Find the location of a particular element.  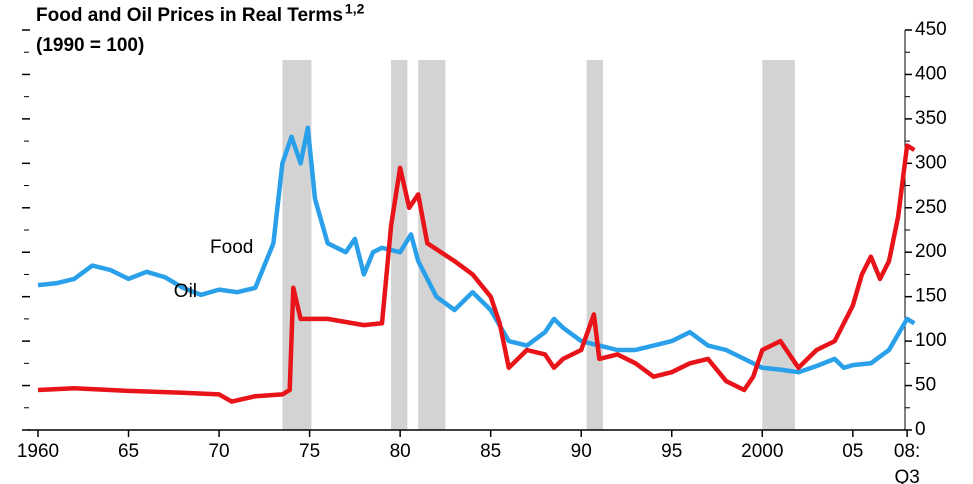

y-tick-label: 450 is located at coordinates (931, 29).